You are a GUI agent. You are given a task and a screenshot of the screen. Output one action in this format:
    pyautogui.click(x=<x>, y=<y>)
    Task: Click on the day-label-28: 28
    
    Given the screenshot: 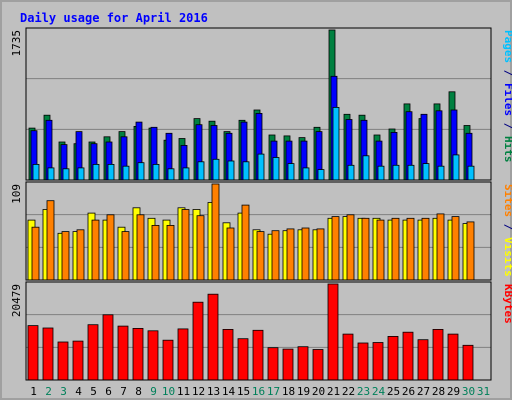 What is the action you would take?
    pyautogui.click(x=438, y=391)
    